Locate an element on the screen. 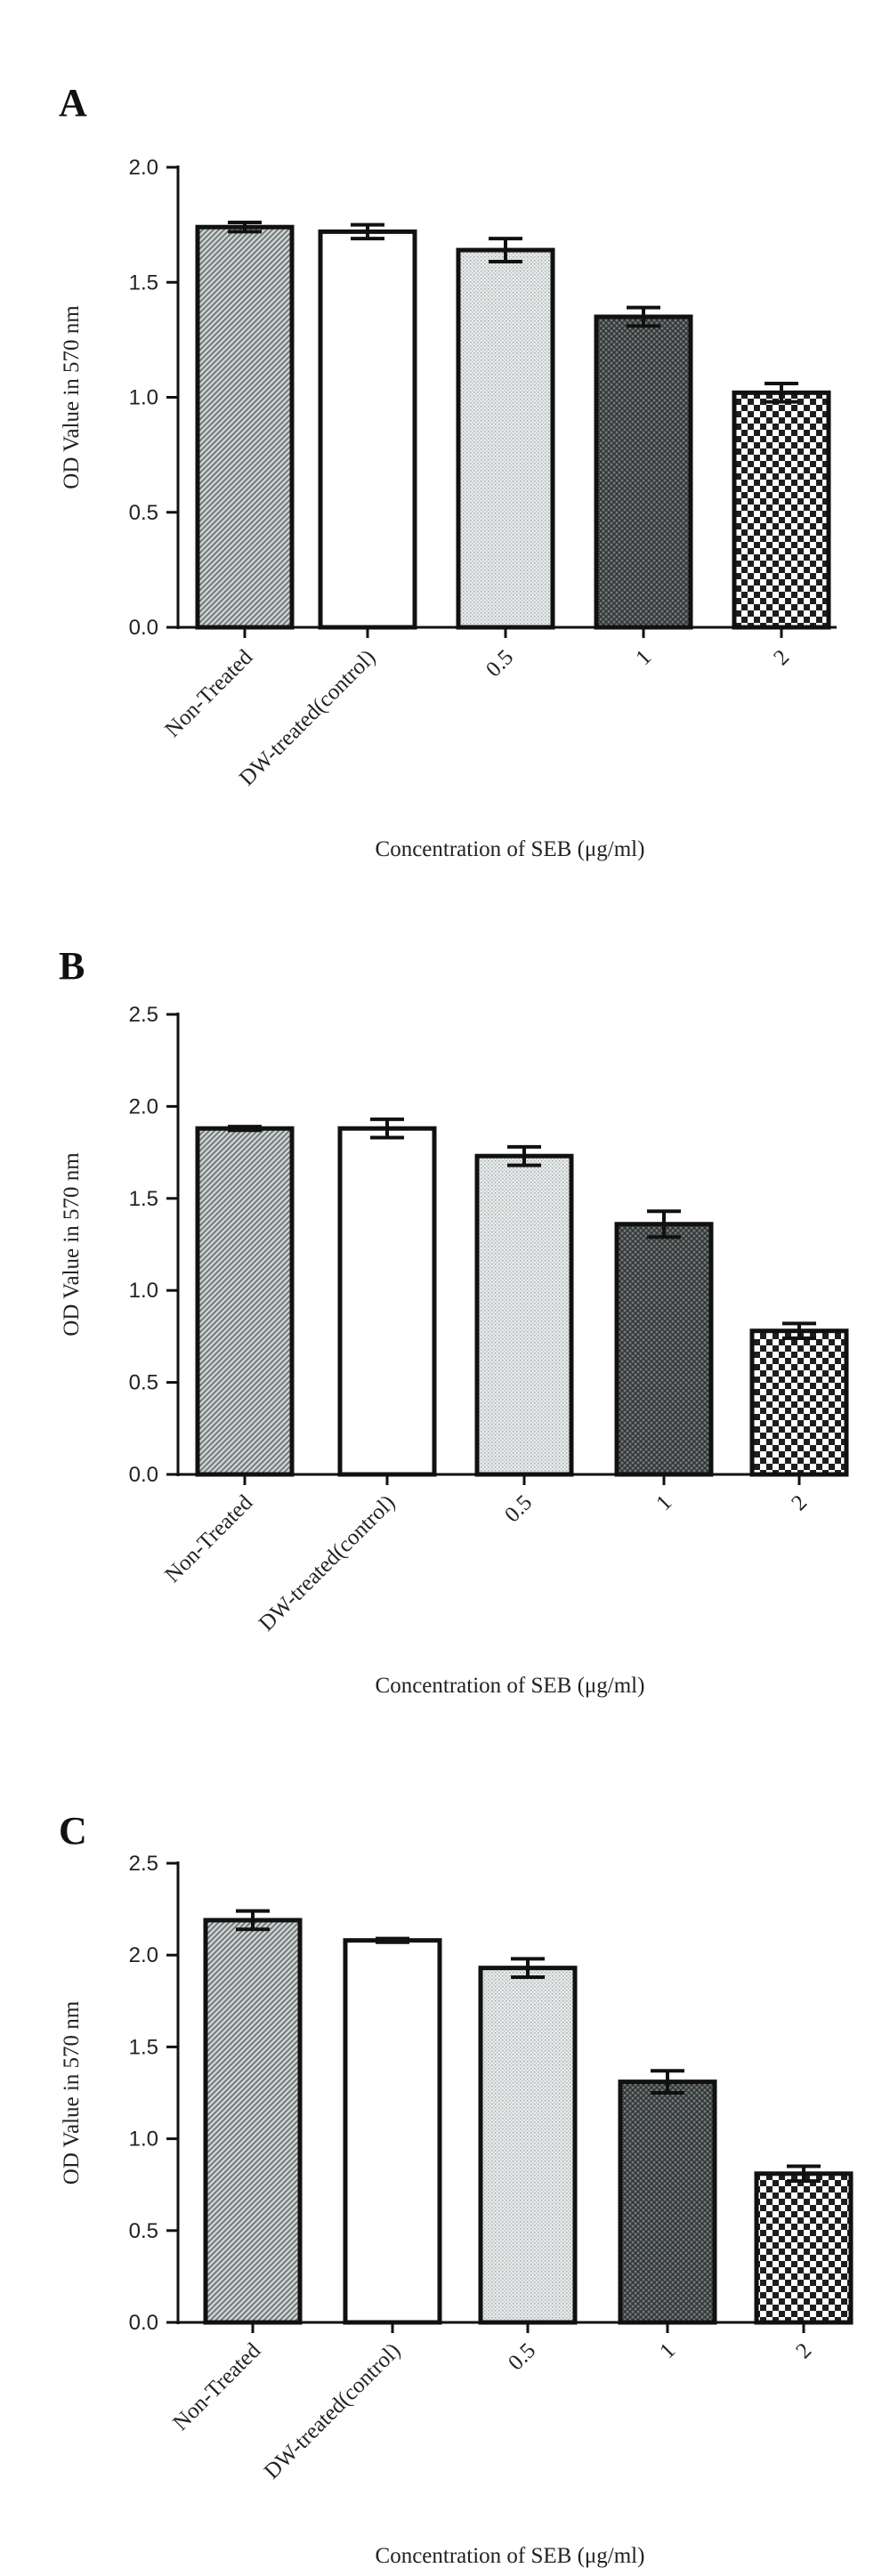 The width and height of the screenshot is (890, 2576). panel-c-y-tick-label-1: 0.5 is located at coordinates (144, 2231).